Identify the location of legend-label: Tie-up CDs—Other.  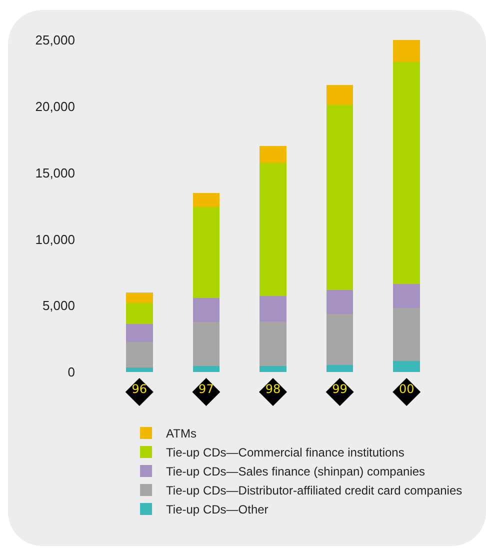
(217, 509).